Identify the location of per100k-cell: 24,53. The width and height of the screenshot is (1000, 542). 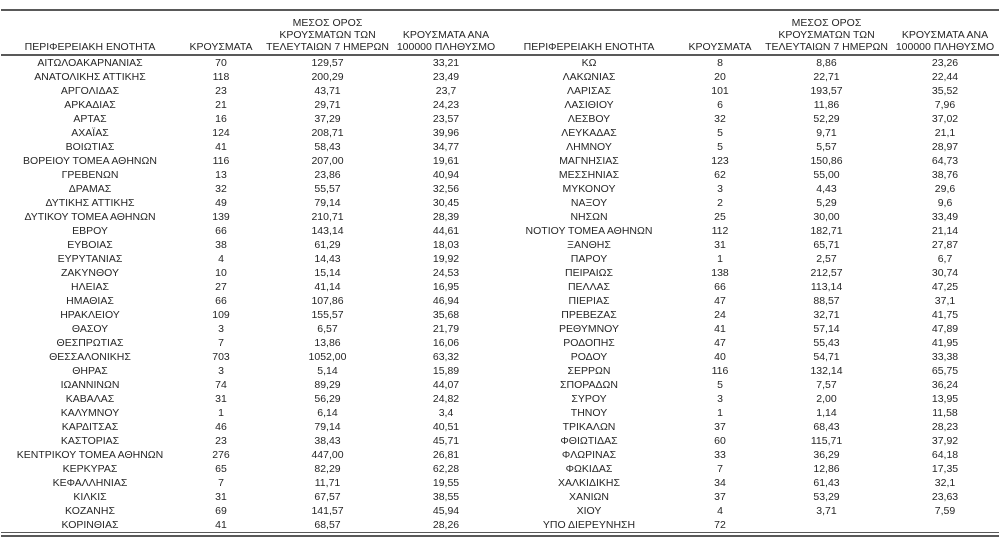
(446, 273).